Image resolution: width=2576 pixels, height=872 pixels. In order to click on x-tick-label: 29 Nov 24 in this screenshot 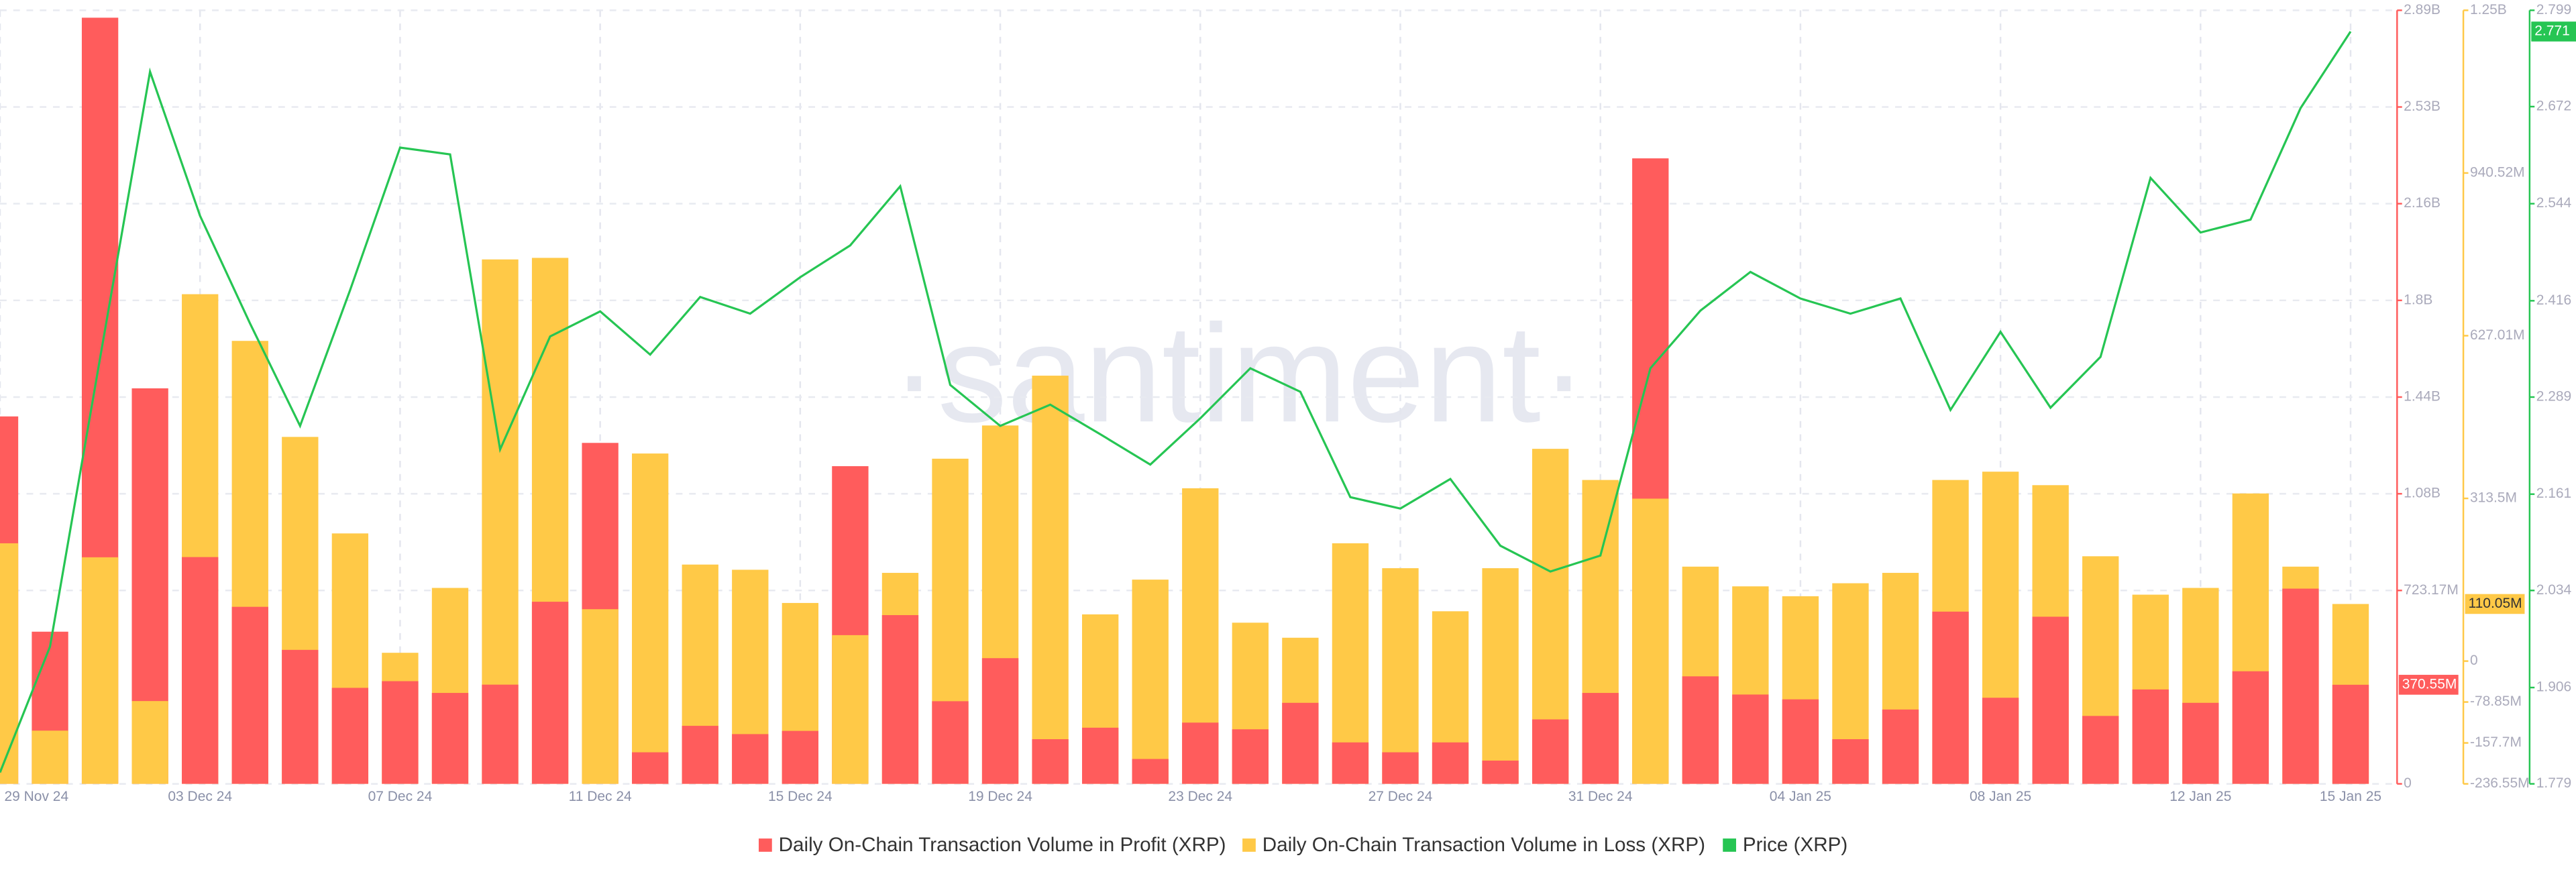, I will do `click(36, 797)`.